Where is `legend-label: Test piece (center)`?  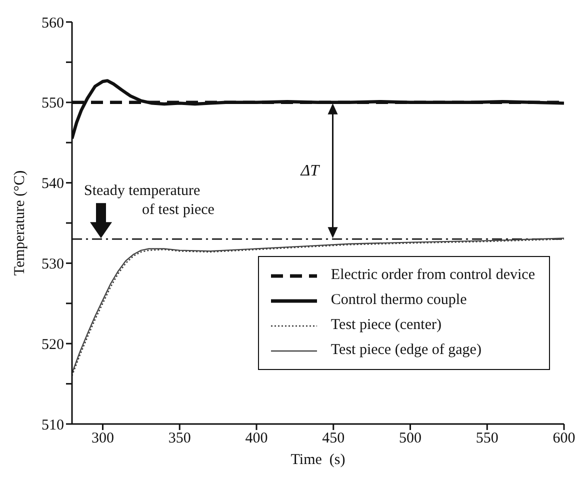
legend-label: Test piece (center) is located at coordinates (386, 325).